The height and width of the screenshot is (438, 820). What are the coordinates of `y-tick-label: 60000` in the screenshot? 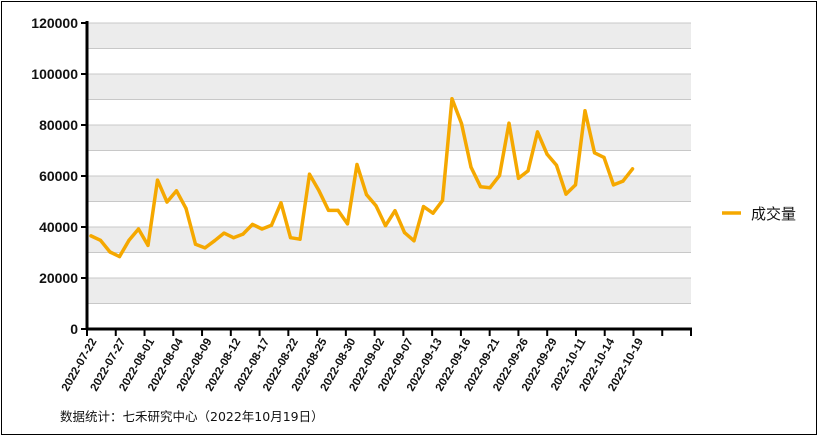 It's located at (58, 176).